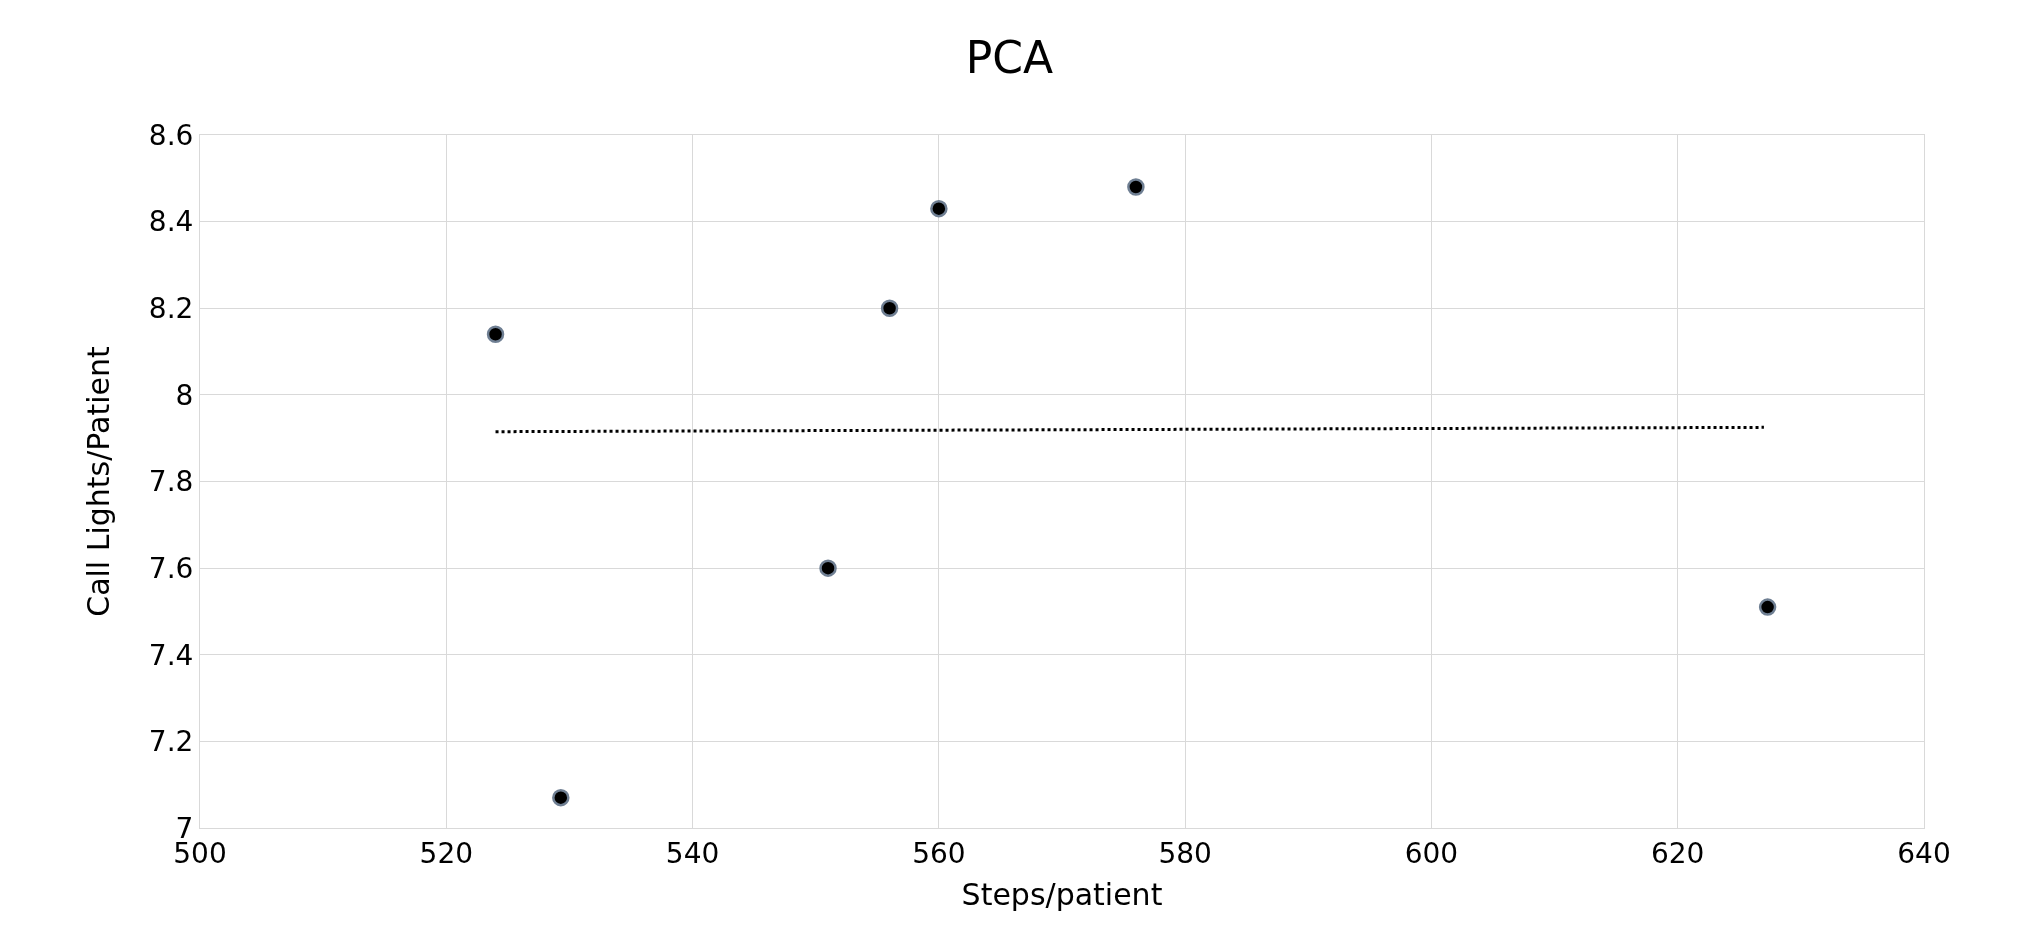 The height and width of the screenshot is (943, 2019). What do you see at coordinates (171, 309) in the screenshot?
I see `y-tick-label: 8.2` at bounding box center [171, 309].